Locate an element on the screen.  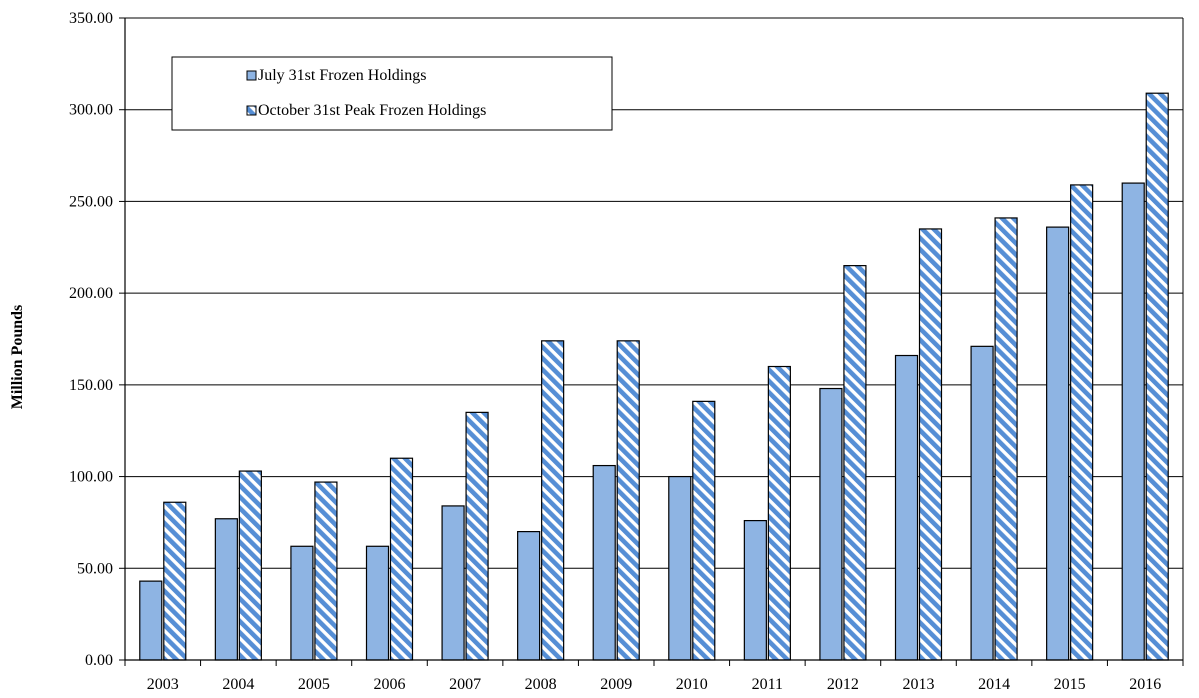
bar-july-2007 is located at coordinates (453, 583).